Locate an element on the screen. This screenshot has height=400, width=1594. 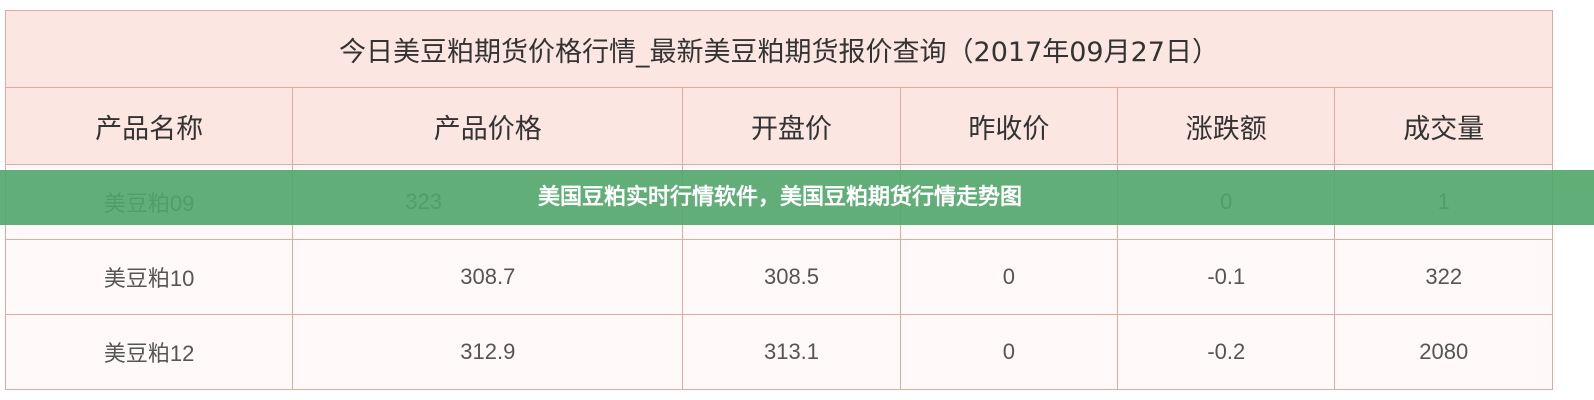
cell: 312.9 is located at coordinates (488, 352).